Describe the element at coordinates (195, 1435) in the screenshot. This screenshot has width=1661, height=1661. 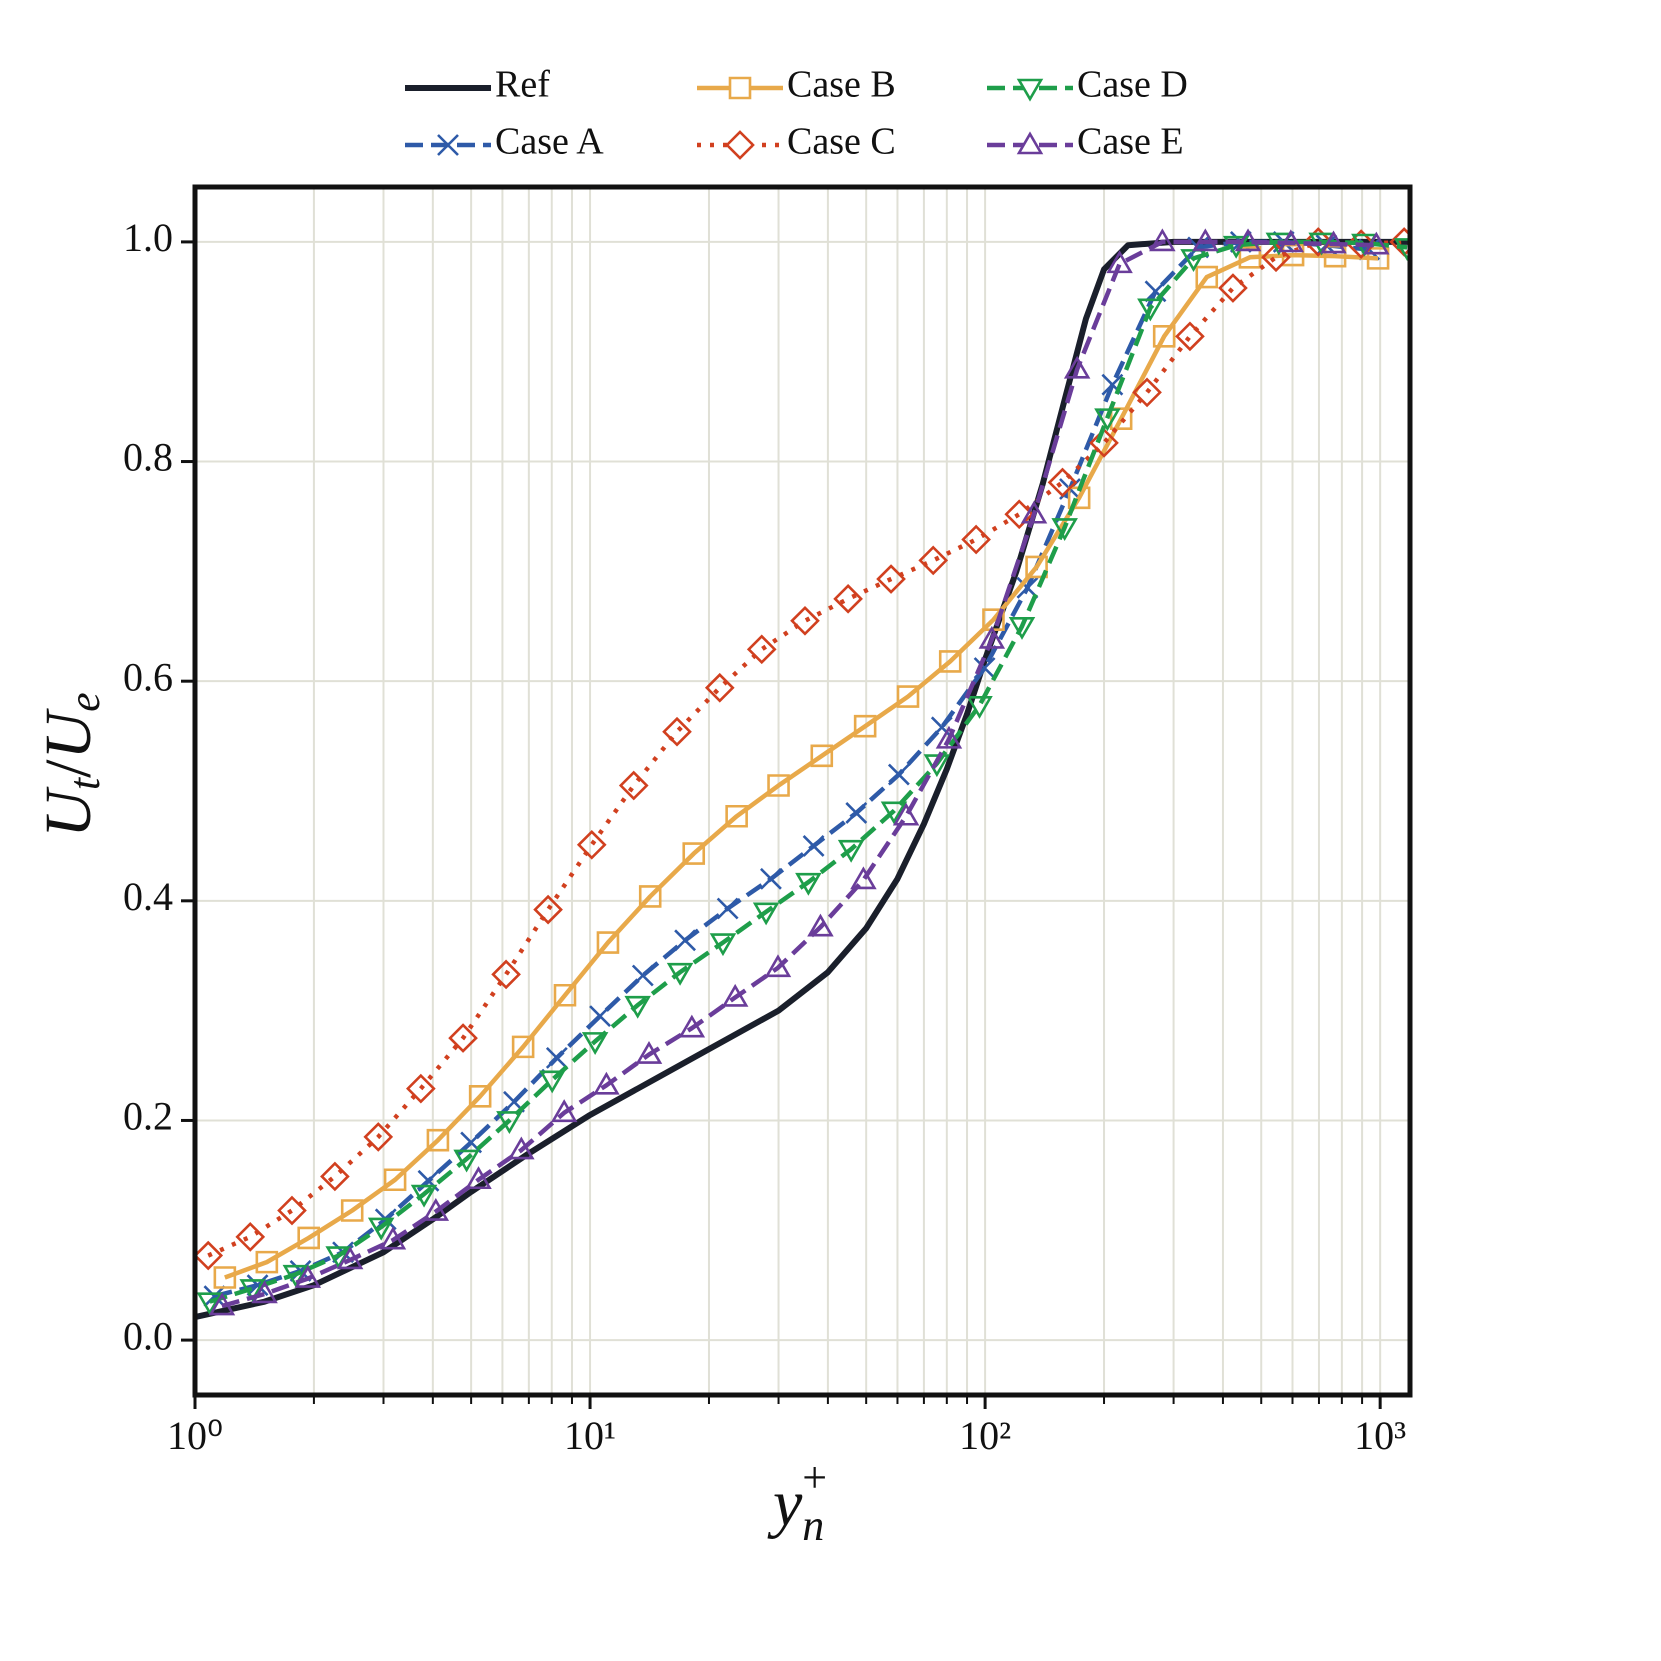
I see `x-tick-label: 10⁰` at that location.